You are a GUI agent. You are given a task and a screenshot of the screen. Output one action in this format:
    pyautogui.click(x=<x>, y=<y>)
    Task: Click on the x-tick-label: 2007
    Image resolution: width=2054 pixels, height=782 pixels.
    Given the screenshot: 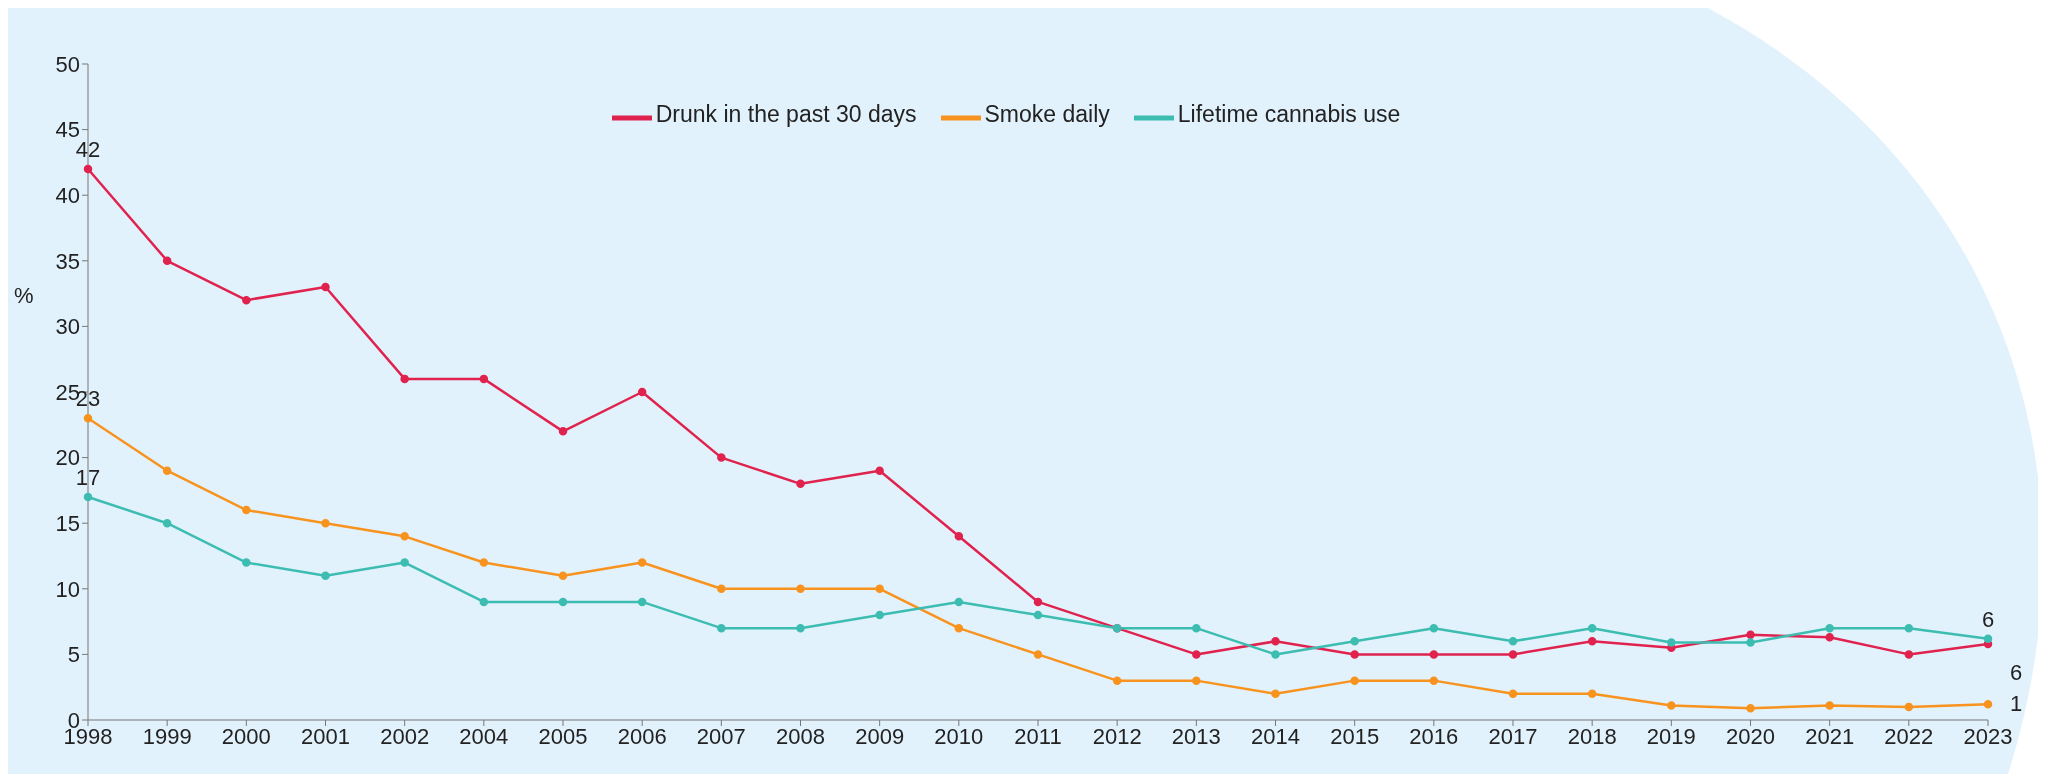 What is the action you would take?
    pyautogui.click(x=721, y=736)
    